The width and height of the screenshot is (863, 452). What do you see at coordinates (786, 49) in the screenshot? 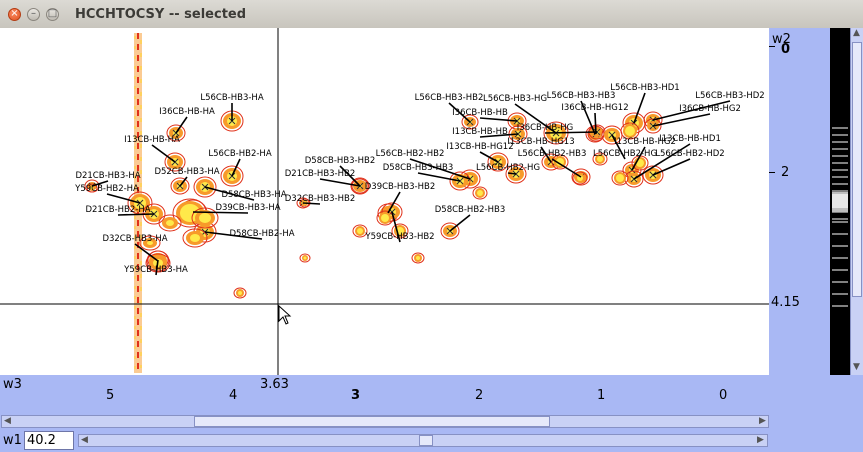
I see `w2-tick-0: 0` at bounding box center [786, 49].